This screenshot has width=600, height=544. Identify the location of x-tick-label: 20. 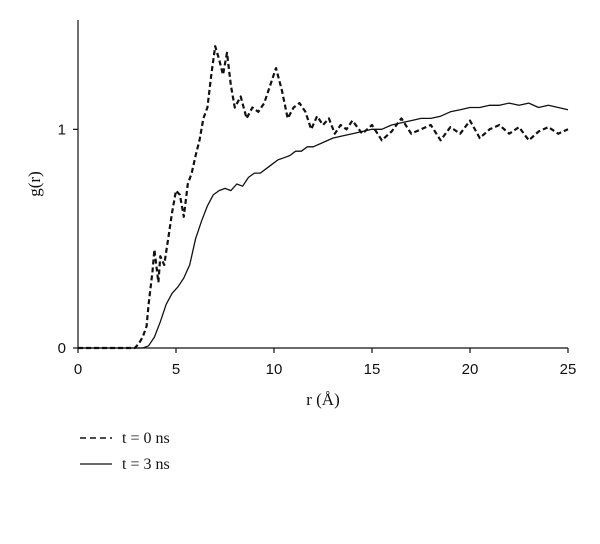
(470, 369).